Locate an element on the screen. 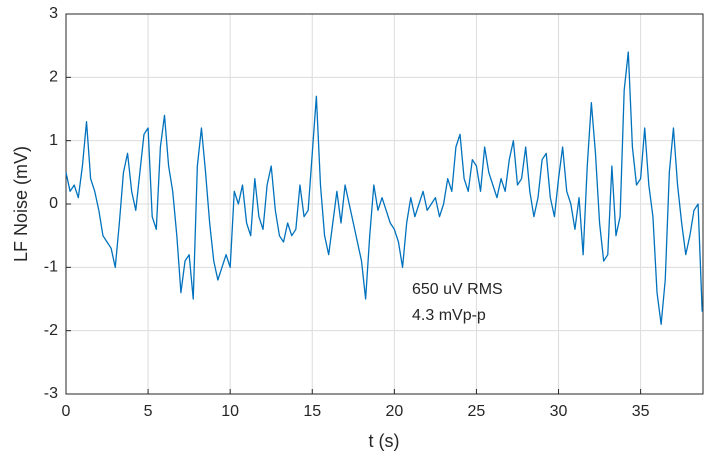  y-tick-label: -1 is located at coordinates (51, 267).